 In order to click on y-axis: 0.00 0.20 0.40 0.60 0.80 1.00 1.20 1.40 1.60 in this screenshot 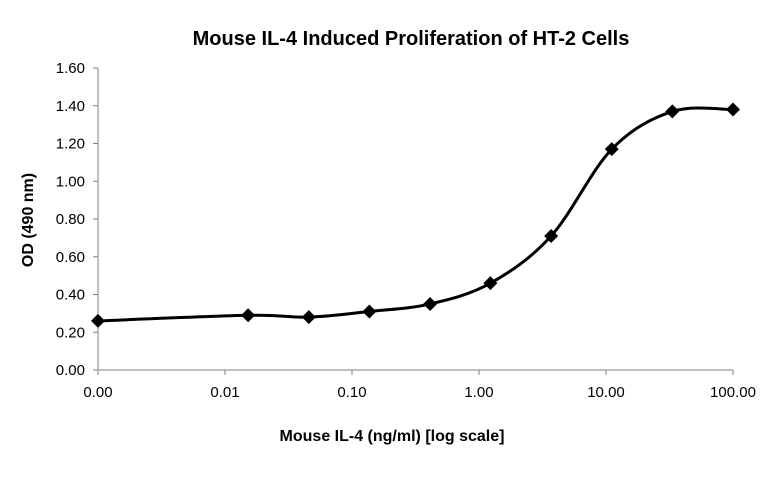, I will do `click(77, 219)`.